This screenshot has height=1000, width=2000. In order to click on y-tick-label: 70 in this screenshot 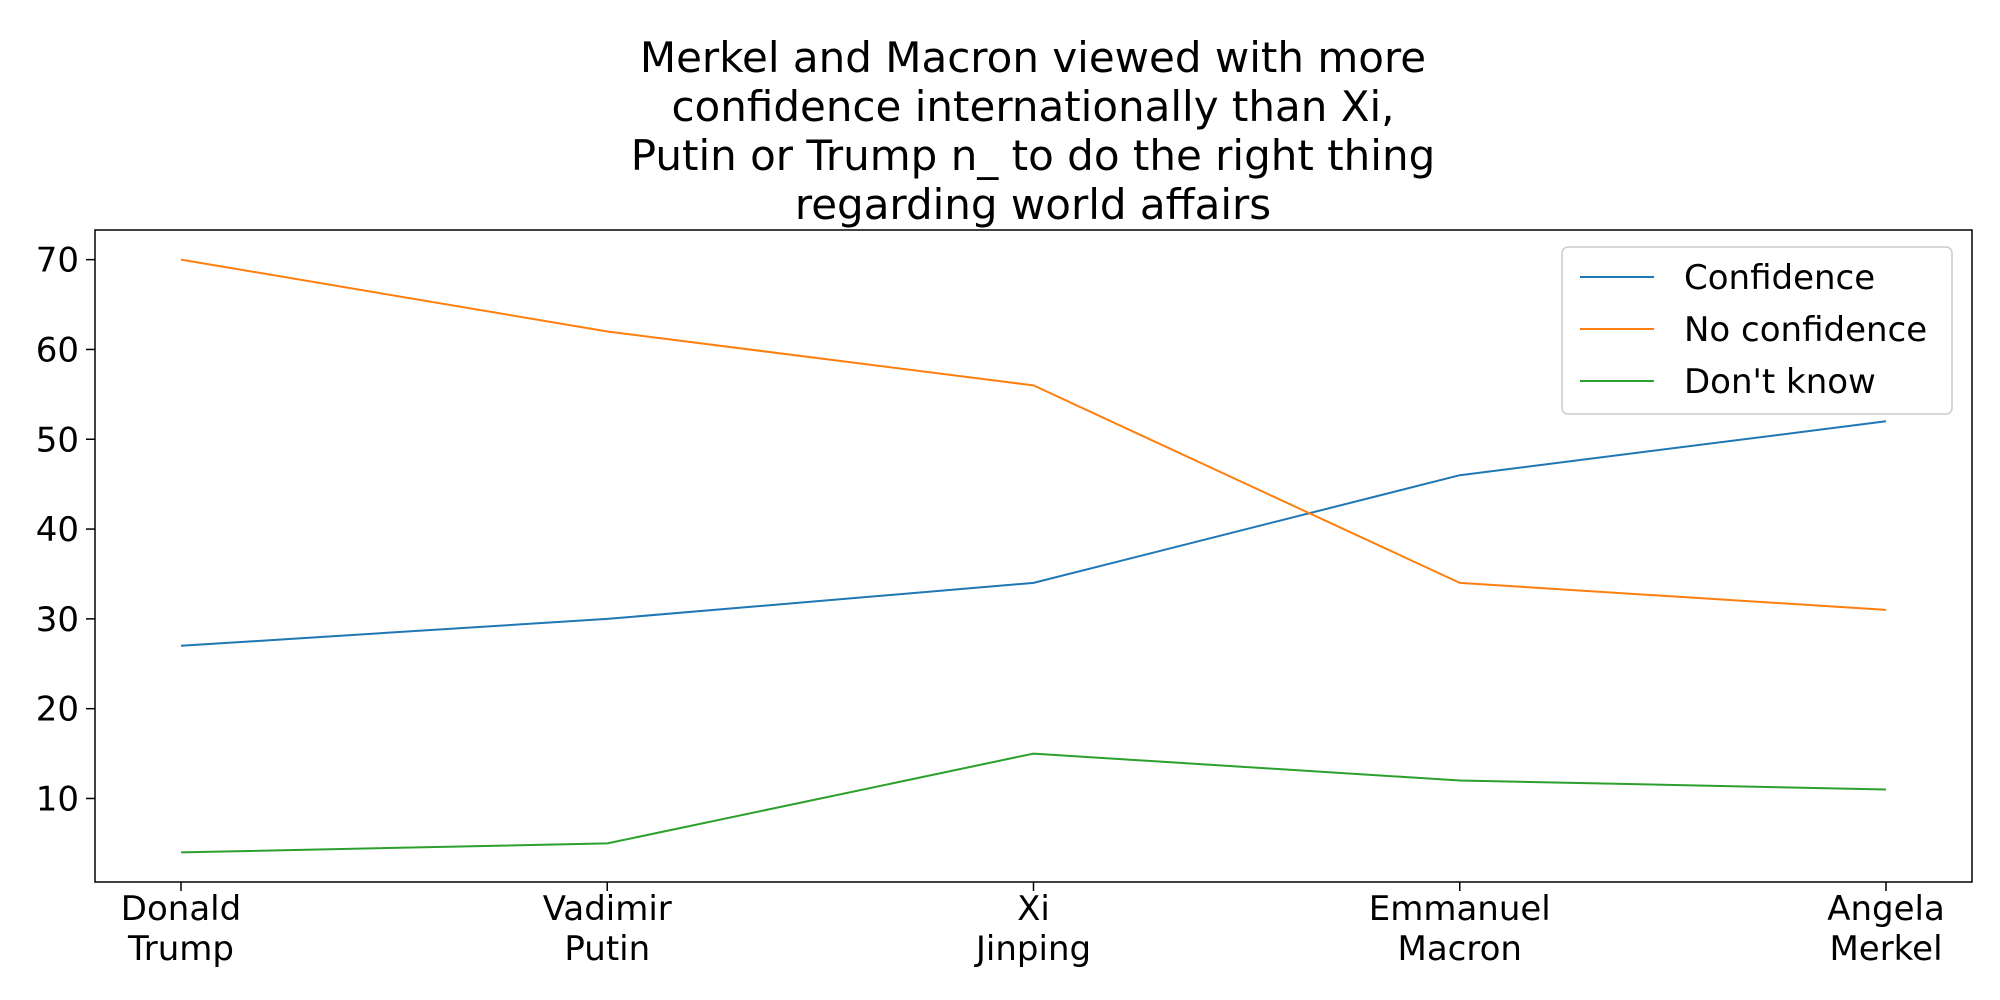, I will do `click(57, 261)`.